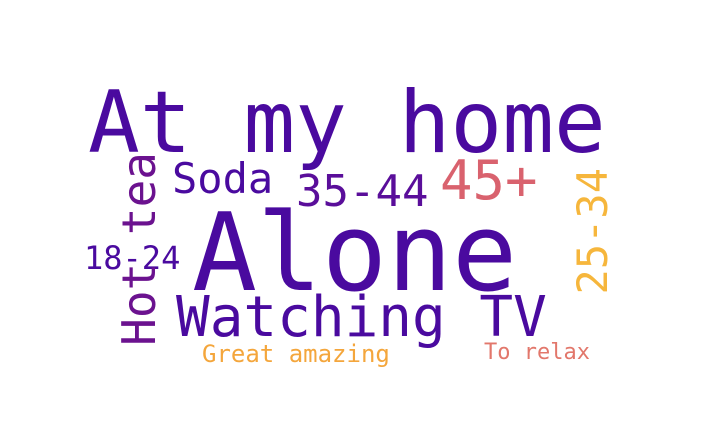 This screenshot has height=438, width=709. I want to click on word-35-44: 35-44, so click(362, 191).